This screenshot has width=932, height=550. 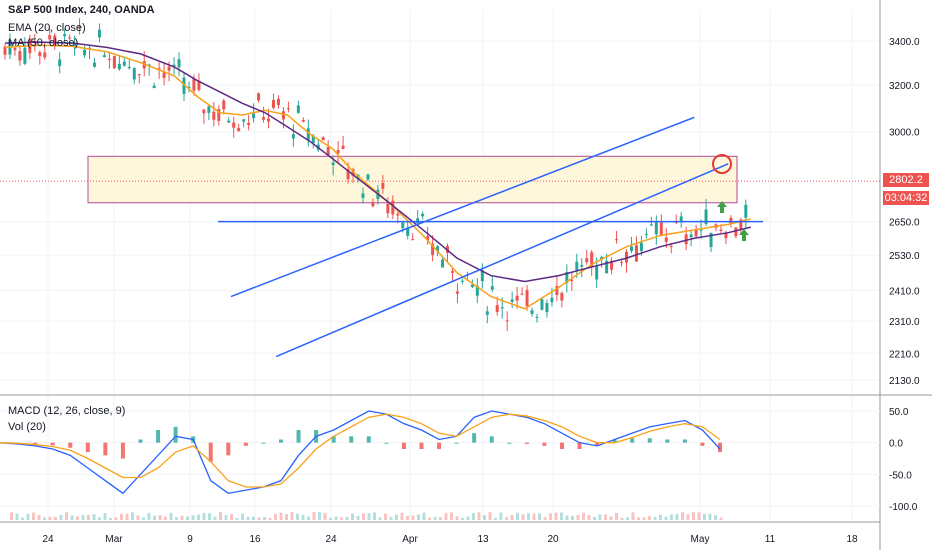 What do you see at coordinates (47, 28) in the screenshot?
I see `ema-legend: EMA (20, close)` at bounding box center [47, 28].